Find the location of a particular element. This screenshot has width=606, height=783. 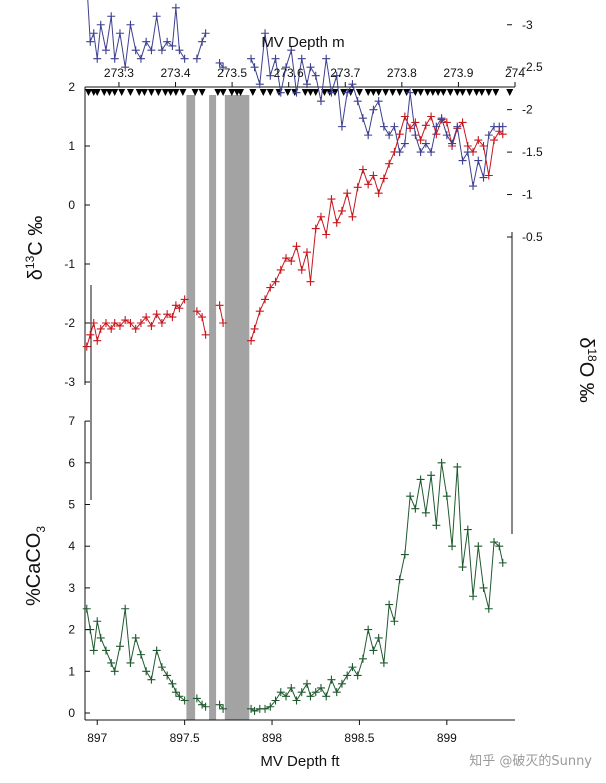

o18-tick-label-3: -2 is located at coordinates (527, 110).